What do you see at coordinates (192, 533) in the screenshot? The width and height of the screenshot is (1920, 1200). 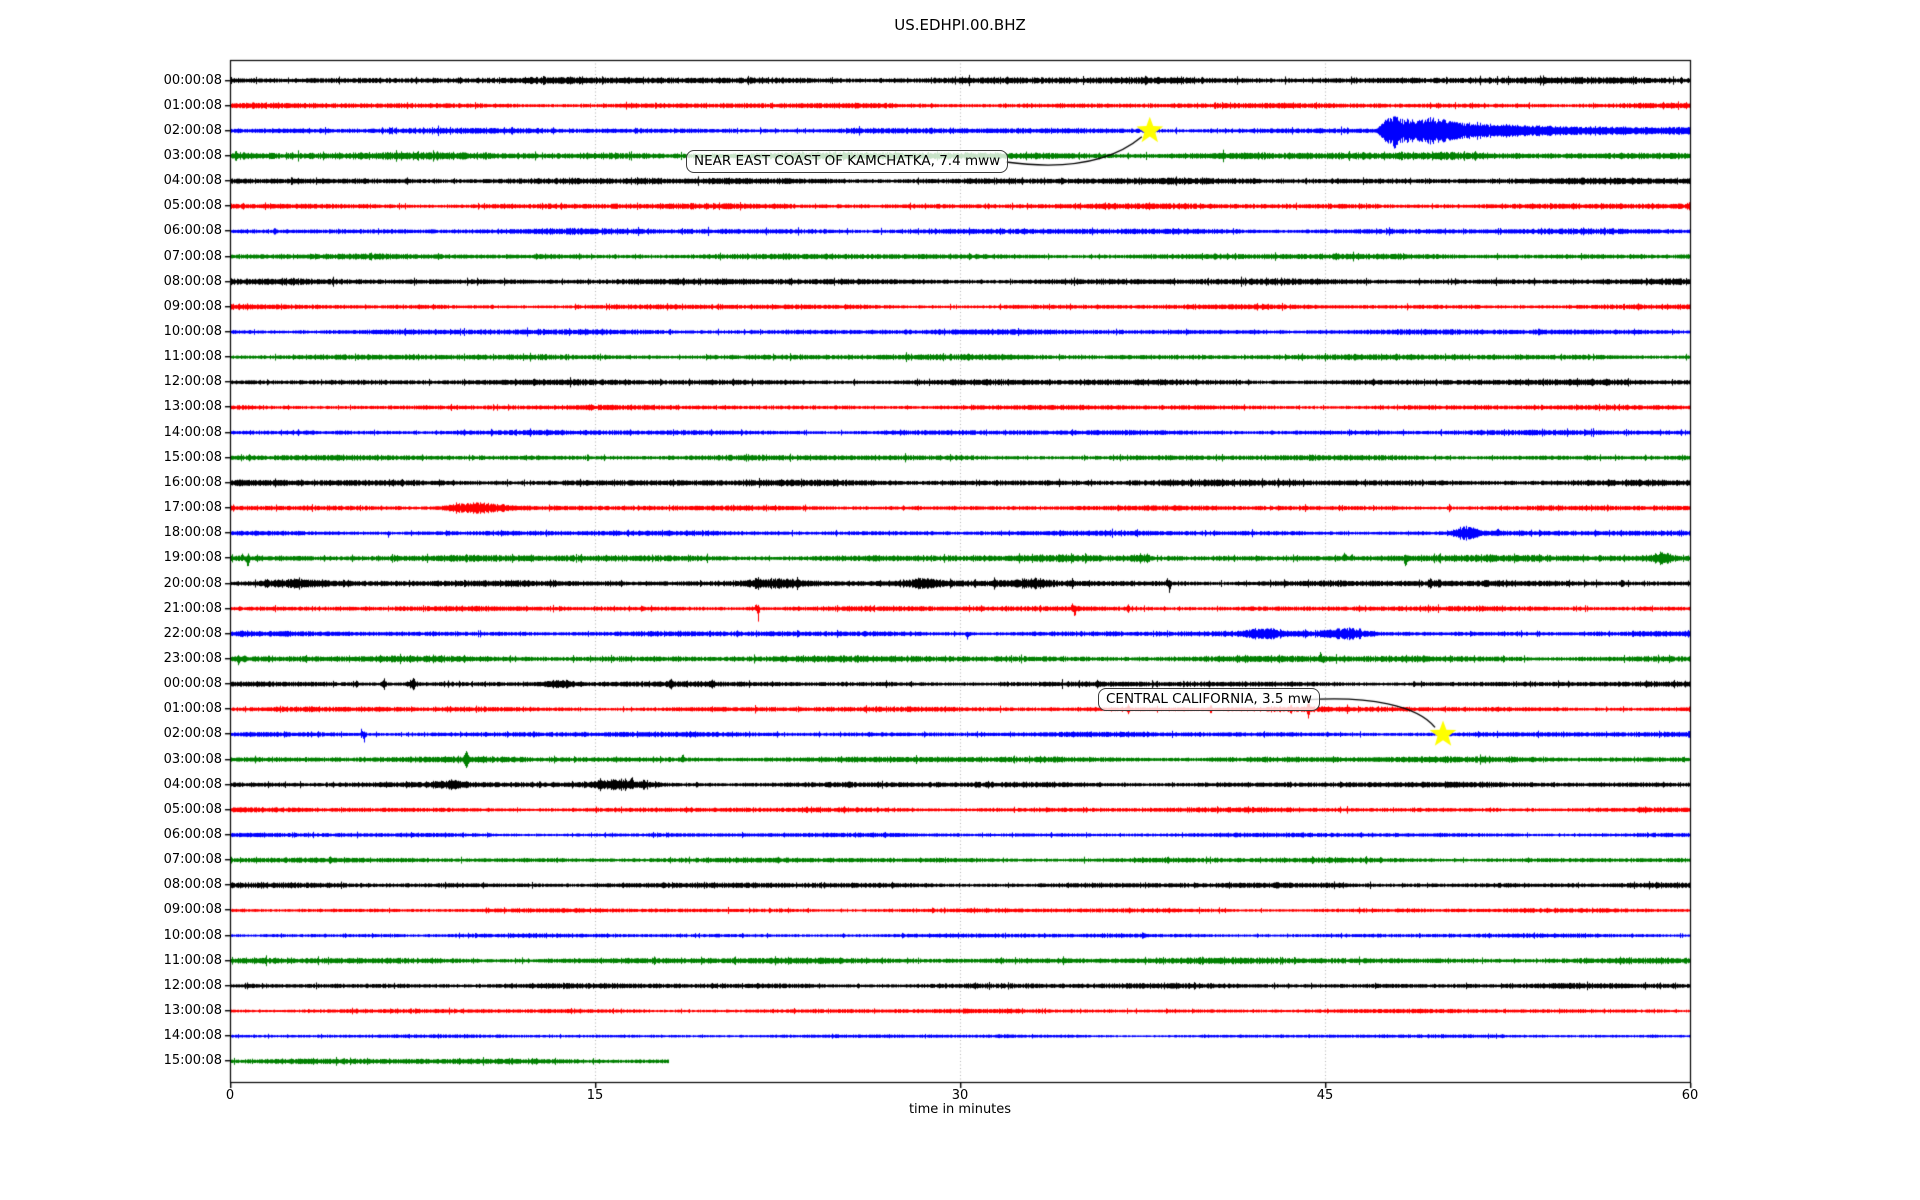 I see `trace-time-label: 18:00:08` at bounding box center [192, 533].